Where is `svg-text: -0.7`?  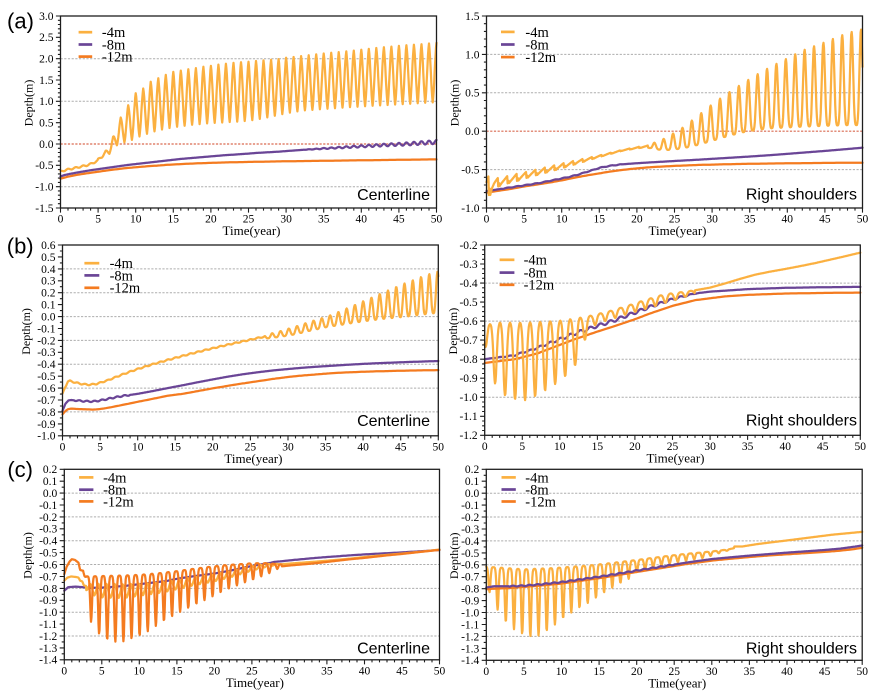 svg-text: -0.7 is located at coordinates (468, 341).